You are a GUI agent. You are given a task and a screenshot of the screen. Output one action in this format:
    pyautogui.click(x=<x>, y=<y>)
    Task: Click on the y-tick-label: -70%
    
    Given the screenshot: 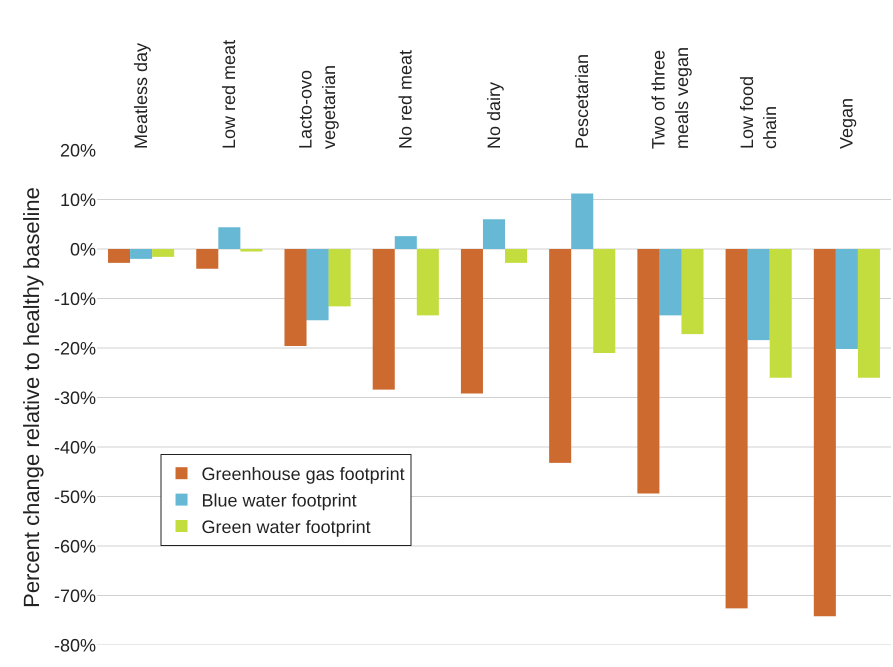 What is the action you would take?
    pyautogui.click(x=75, y=596)
    